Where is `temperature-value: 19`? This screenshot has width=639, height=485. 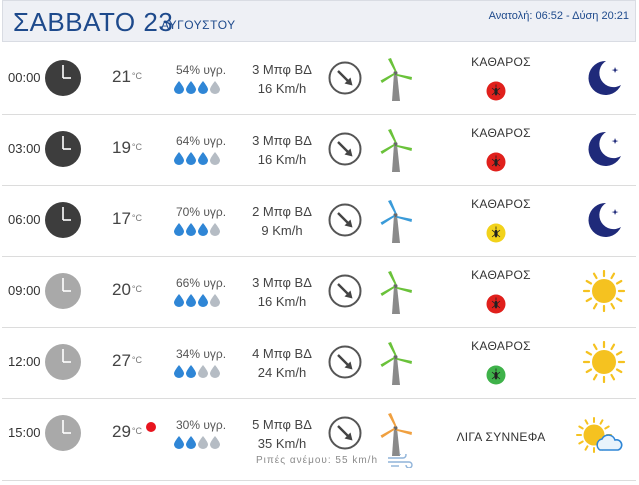 temperature-value: 19 is located at coordinates (121, 147).